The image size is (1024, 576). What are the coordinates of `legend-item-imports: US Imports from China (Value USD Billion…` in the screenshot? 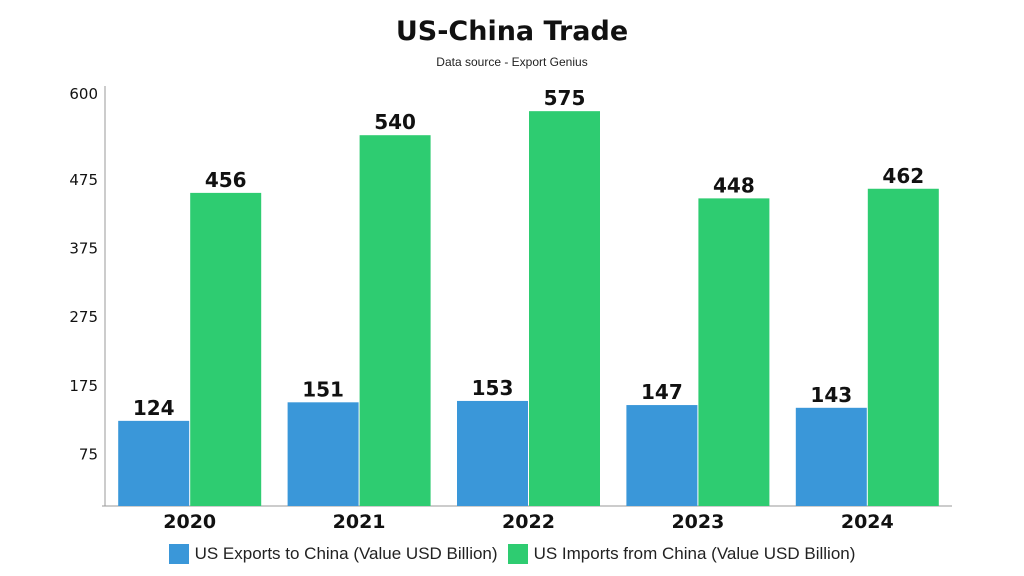 It's located at (681, 554).